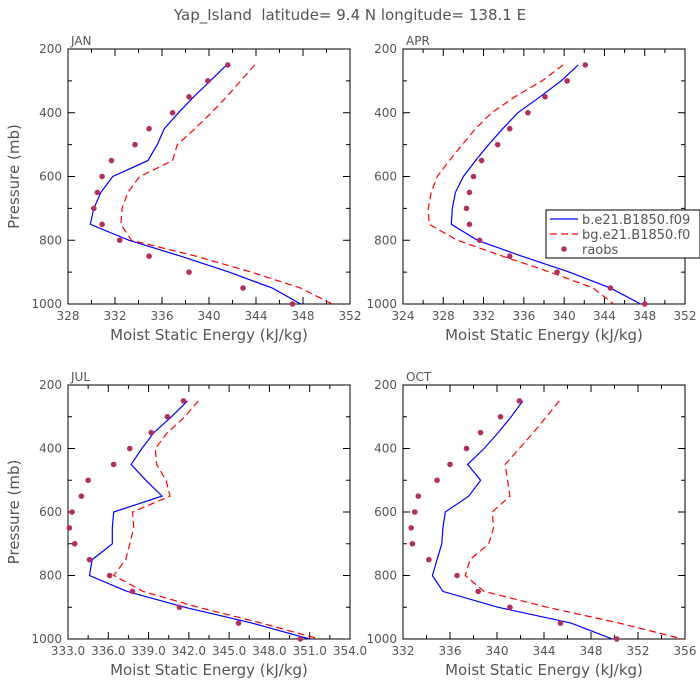 The height and width of the screenshot is (700, 700). What do you see at coordinates (50, 177) in the screenshot?
I see `ytick-label-jan: 600` at bounding box center [50, 177].